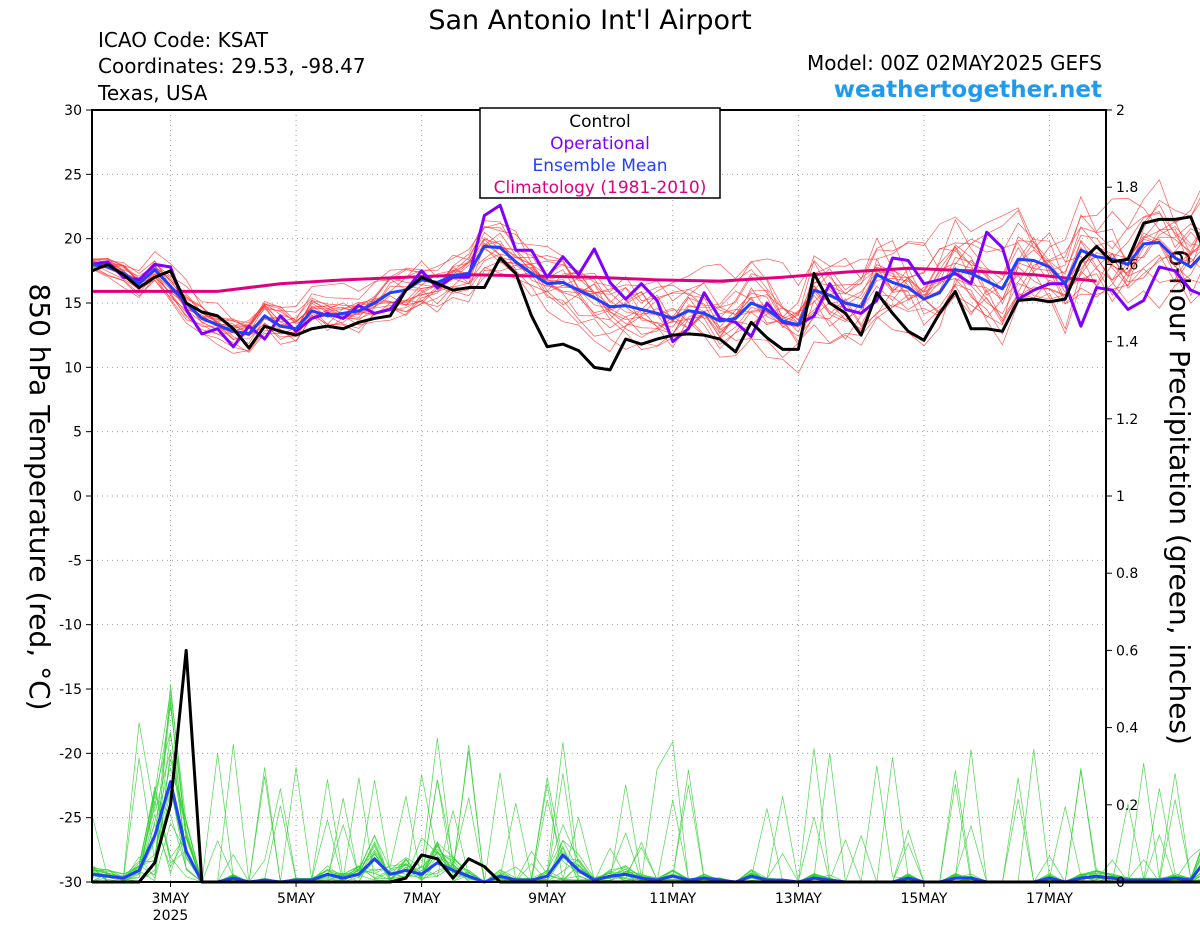 The height and width of the screenshot is (927, 1200). I want to click on x-tick-label: 9MAY, so click(547, 899).